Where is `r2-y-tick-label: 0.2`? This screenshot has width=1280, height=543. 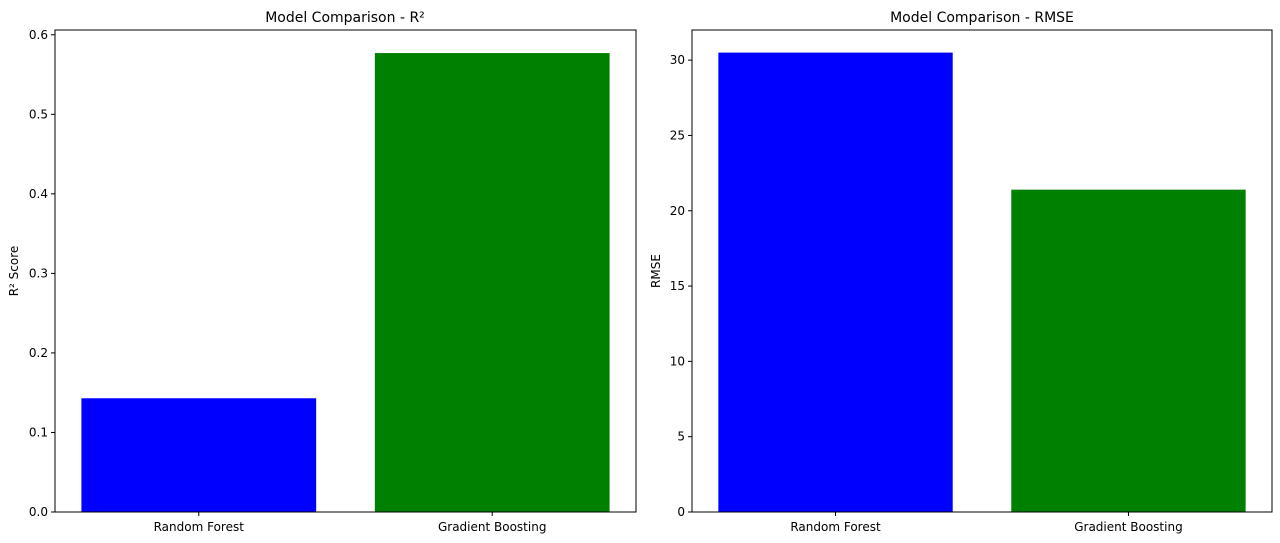
r2-y-tick-label: 0.2 is located at coordinates (38, 353).